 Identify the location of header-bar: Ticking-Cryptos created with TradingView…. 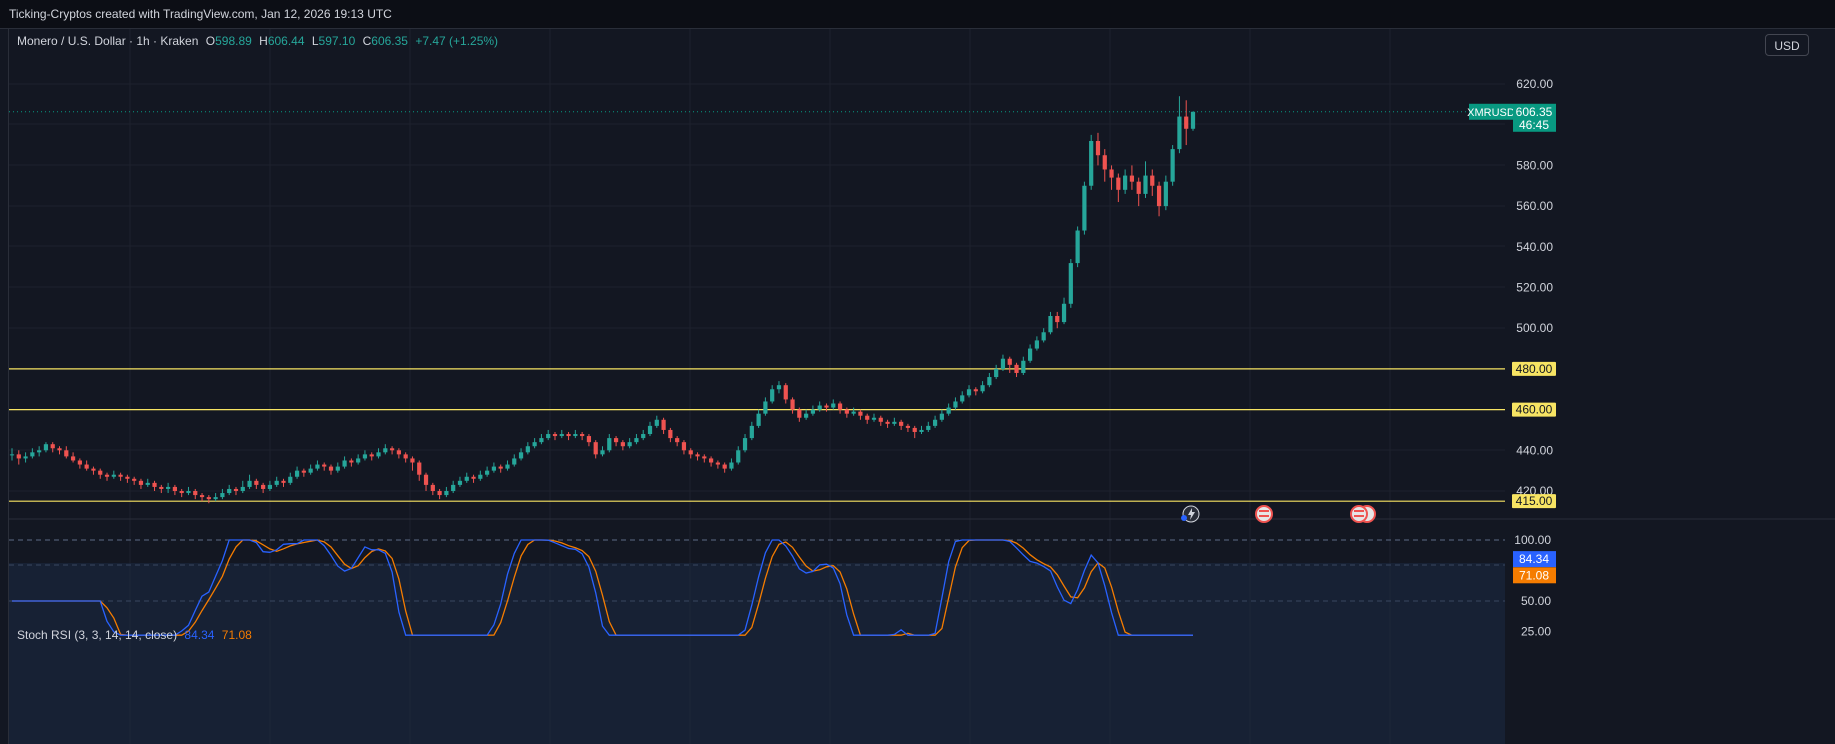
(917, 14).